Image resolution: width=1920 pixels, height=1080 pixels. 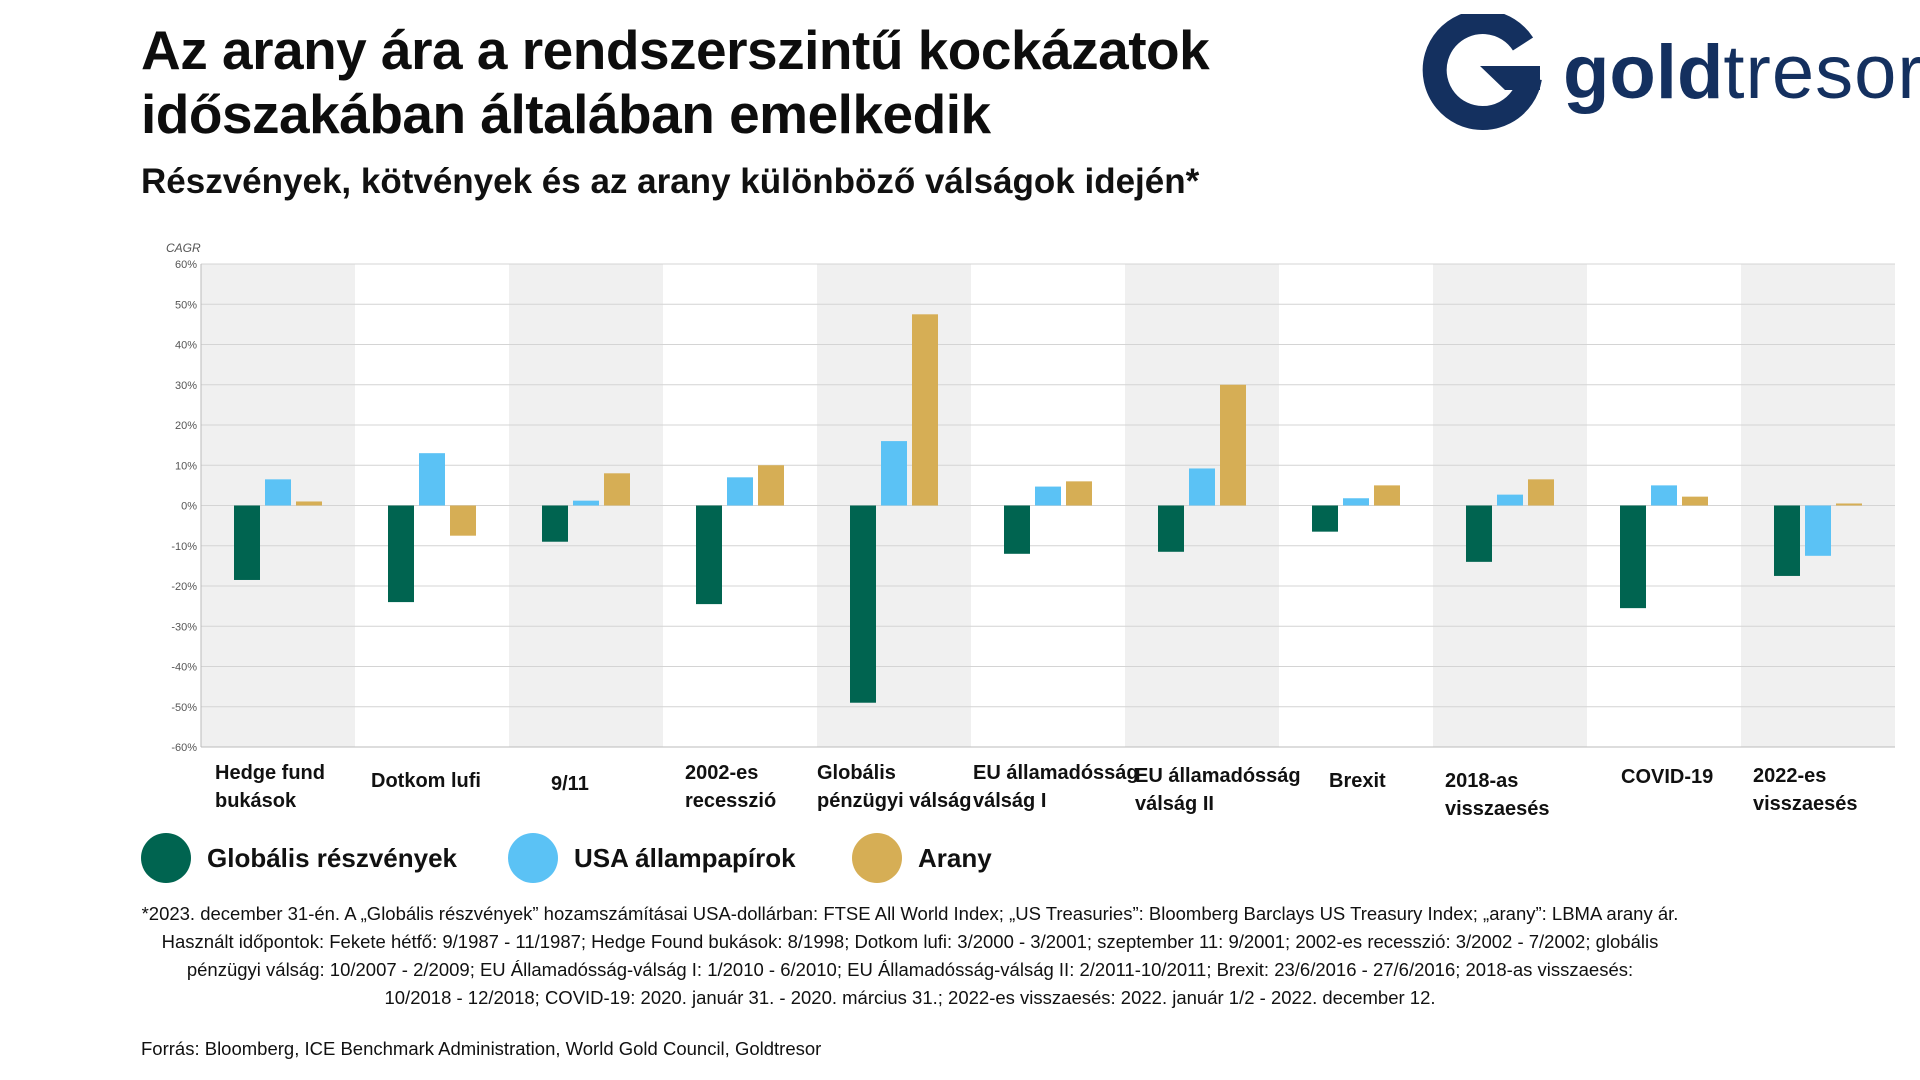 I want to click on y-axis-title: CAGR, so click(x=183, y=248).